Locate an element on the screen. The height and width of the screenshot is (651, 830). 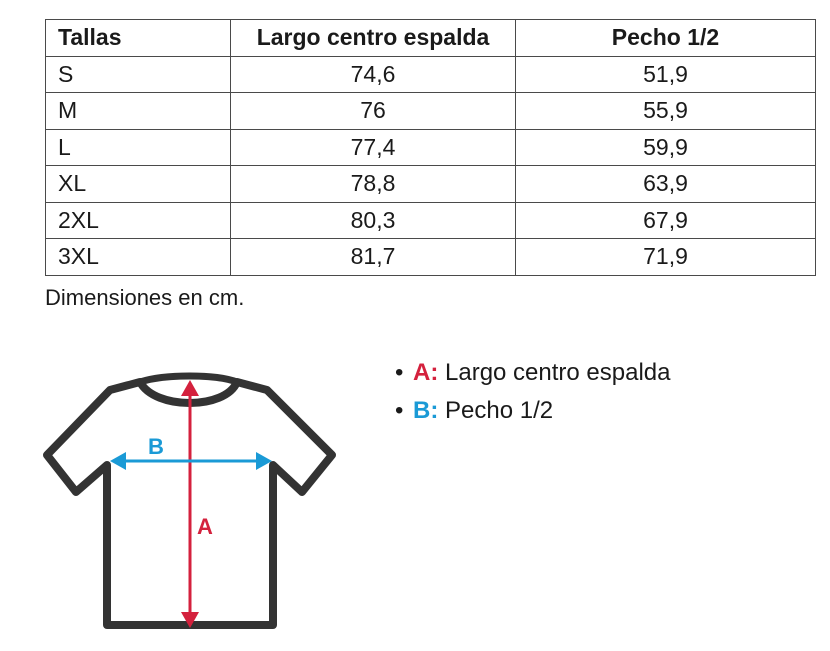
table-row: S 74,6 51,9 is located at coordinates (430, 74).